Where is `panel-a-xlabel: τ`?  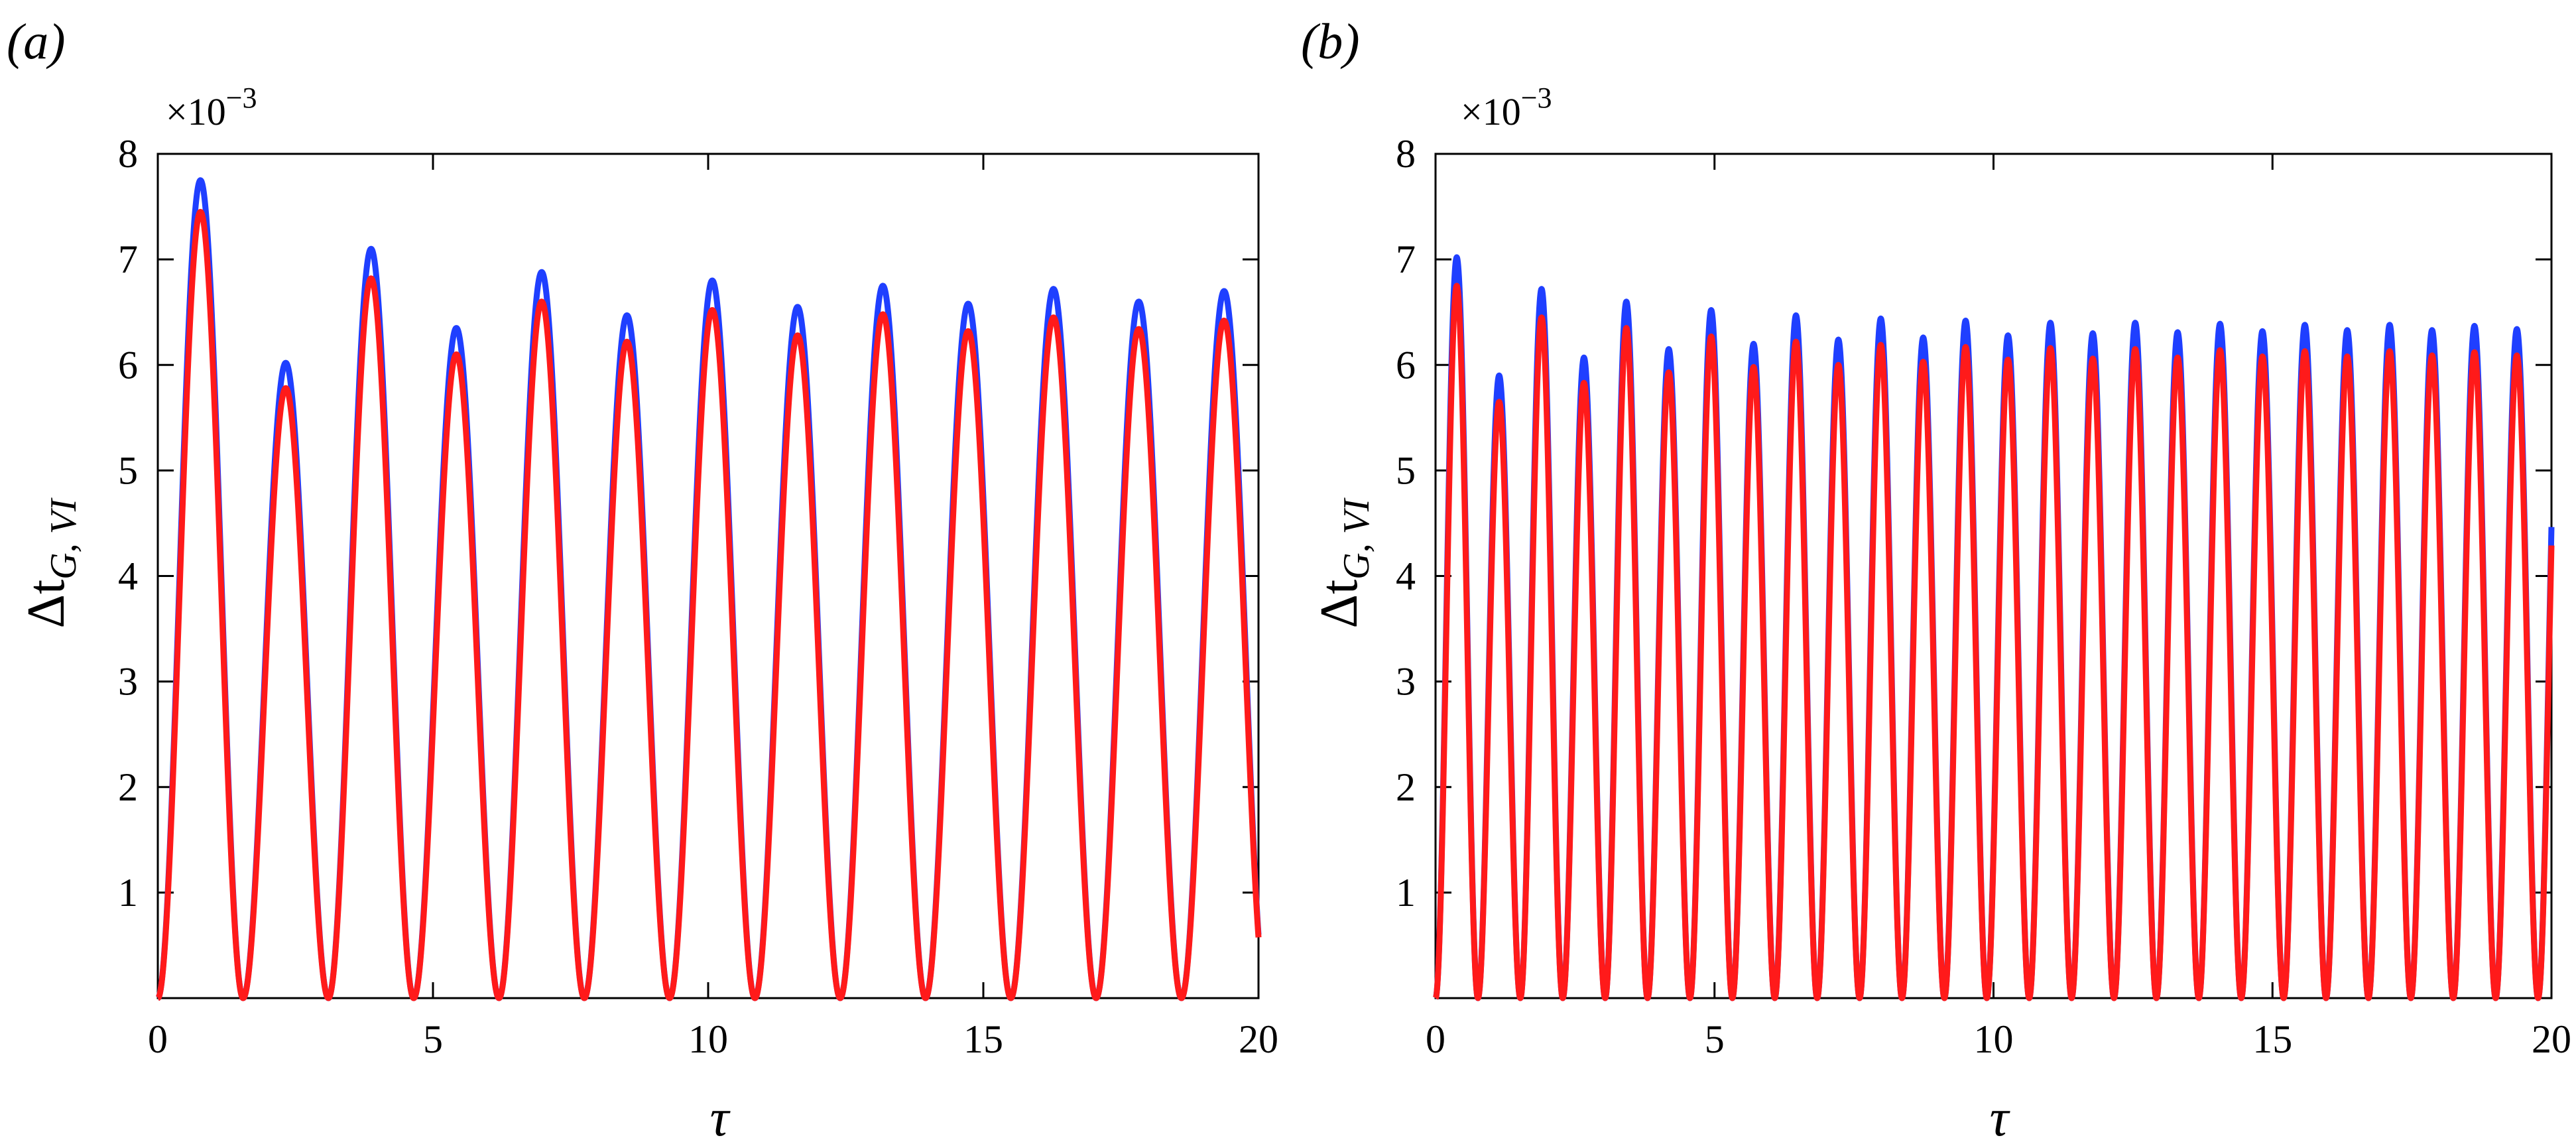
panel-a-xlabel: τ is located at coordinates (720, 1118).